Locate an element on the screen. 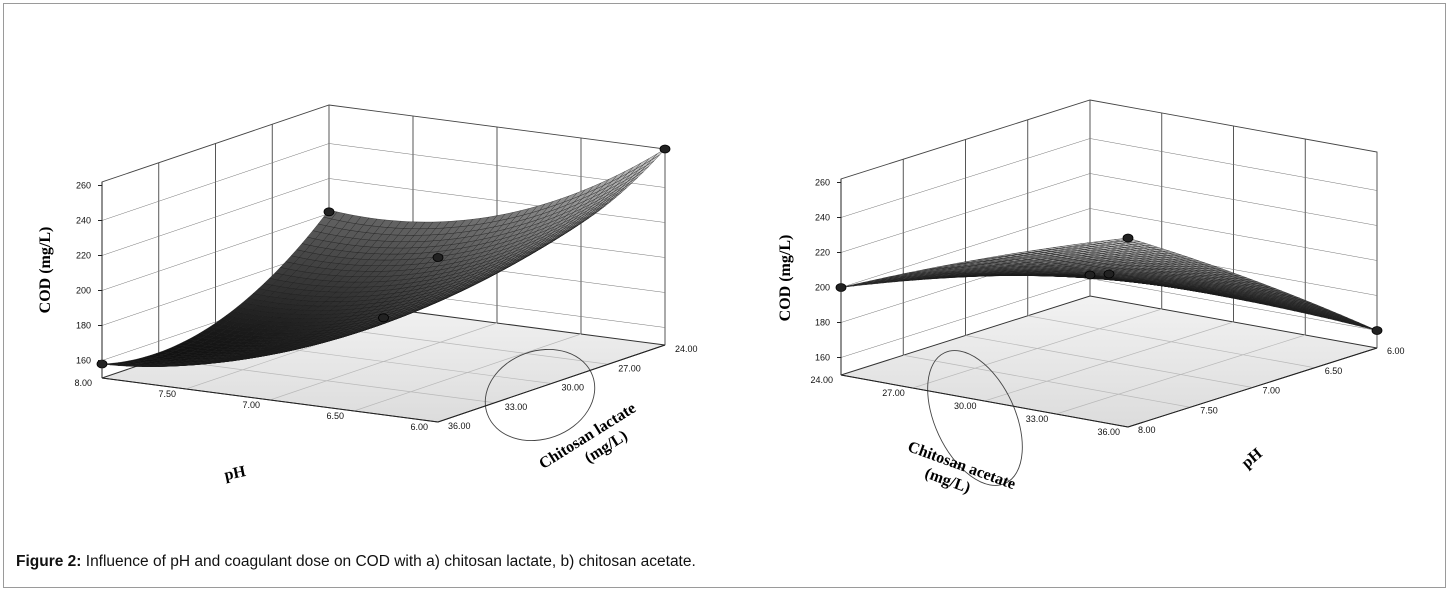 The height and width of the screenshot is (592, 1451). floor-contour is located at coordinates (540, 395).